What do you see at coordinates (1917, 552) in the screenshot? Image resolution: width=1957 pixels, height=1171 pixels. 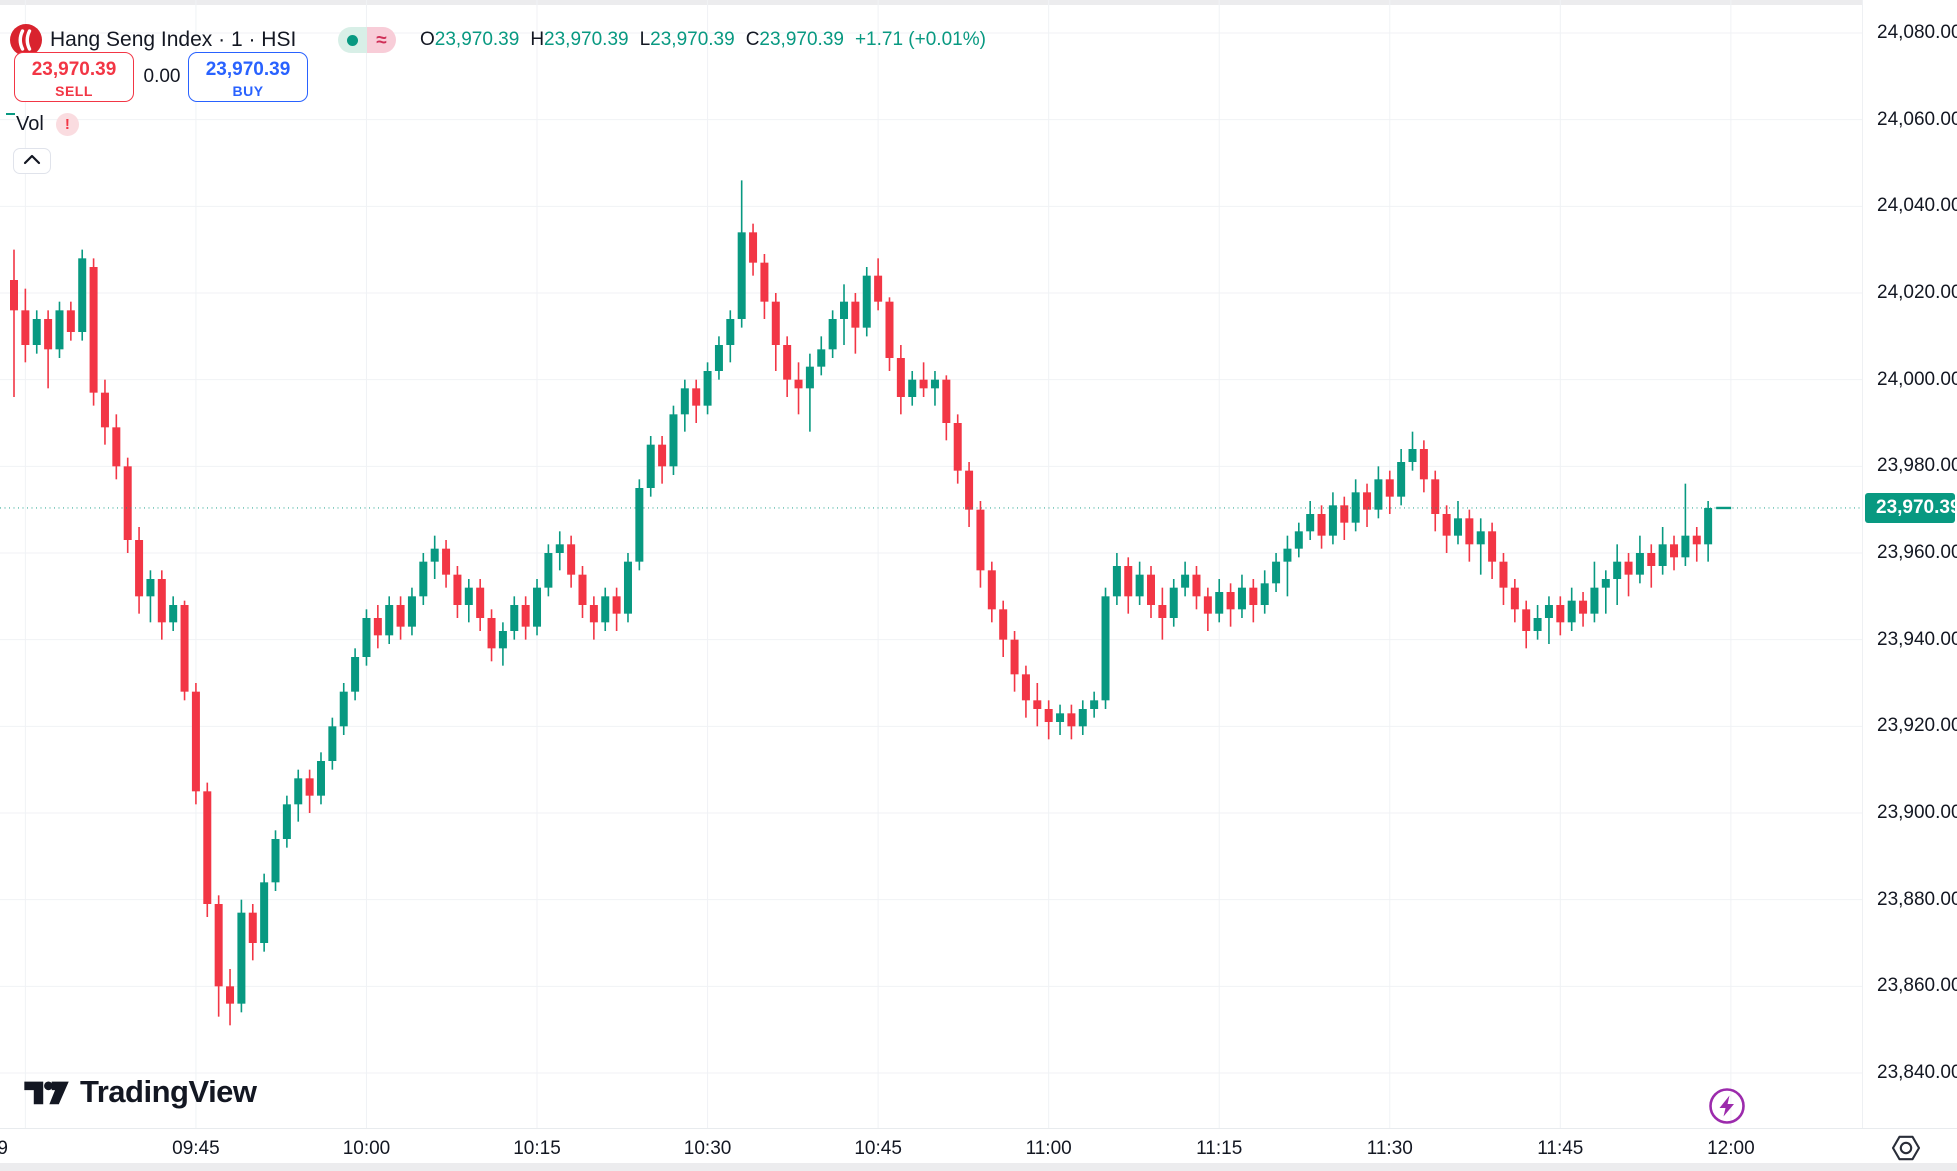 I see `price-tick-label: 23,960.00` at bounding box center [1917, 552].